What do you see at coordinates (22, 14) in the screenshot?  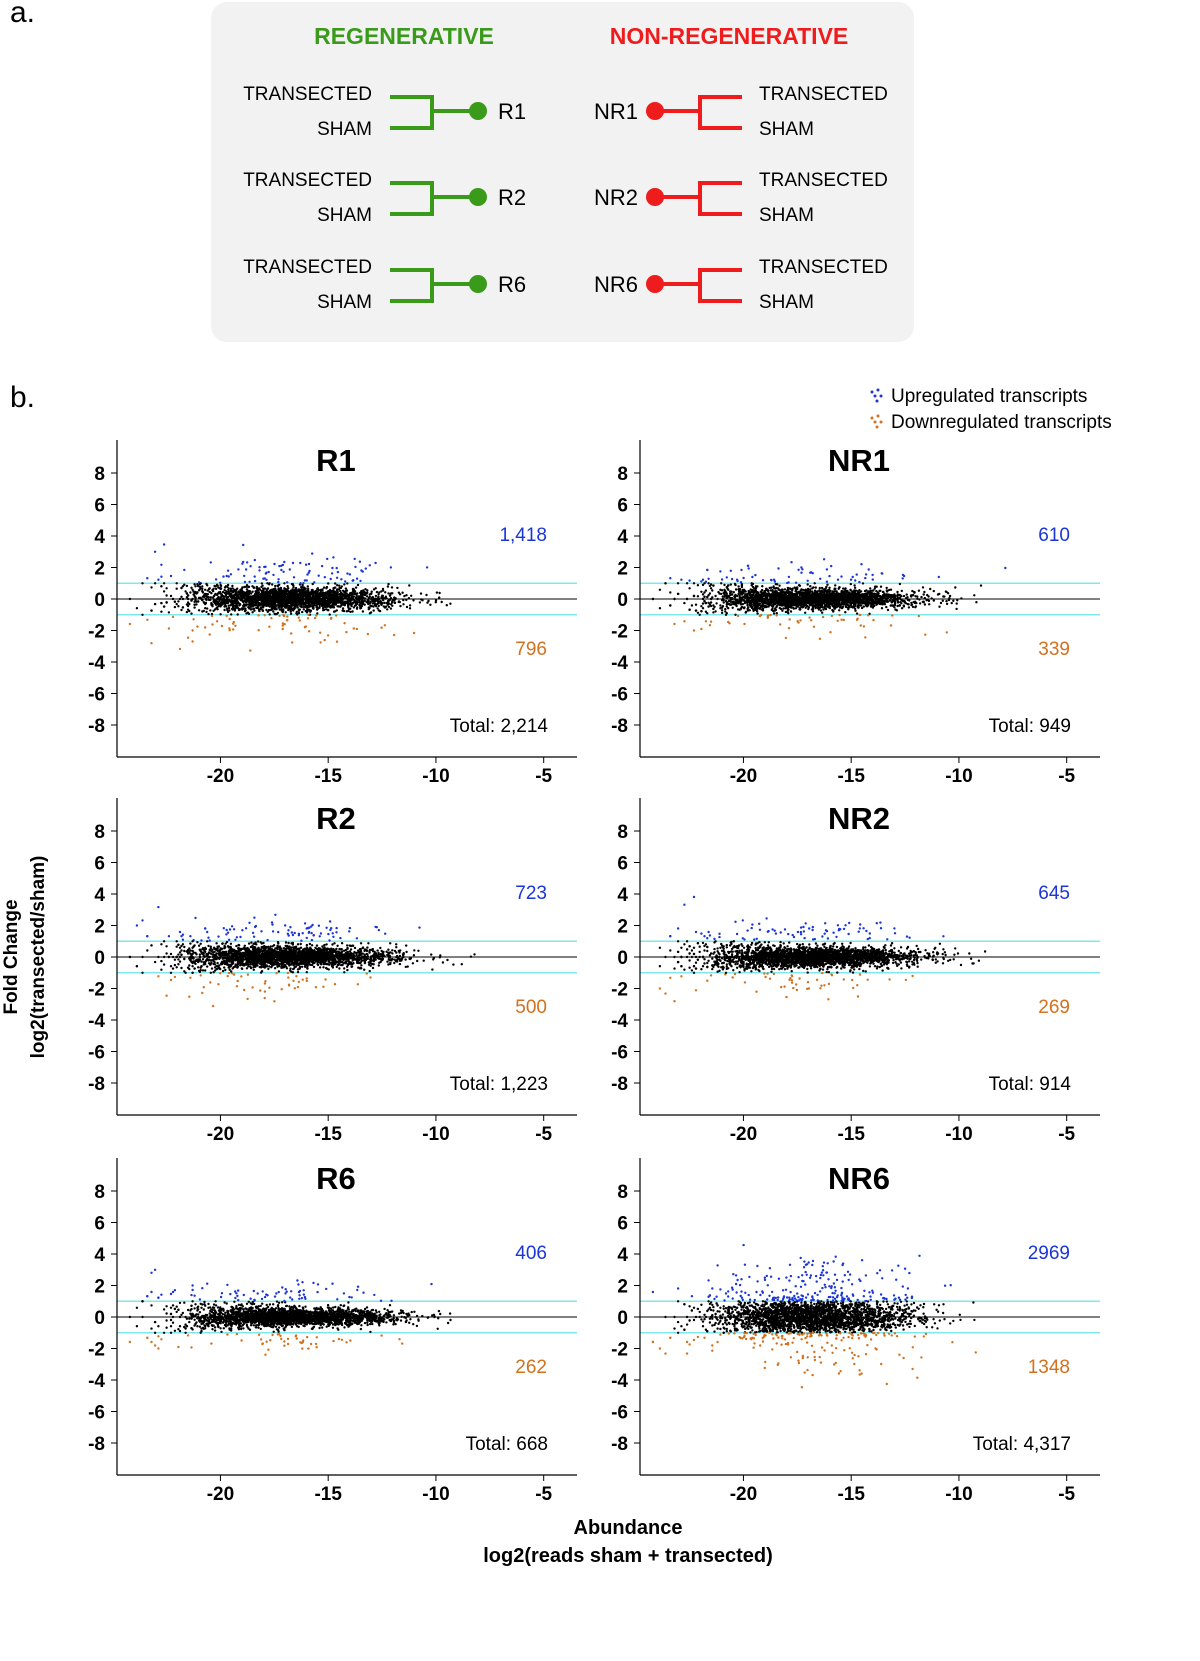 I see `panel-a-label: a.` at bounding box center [22, 14].